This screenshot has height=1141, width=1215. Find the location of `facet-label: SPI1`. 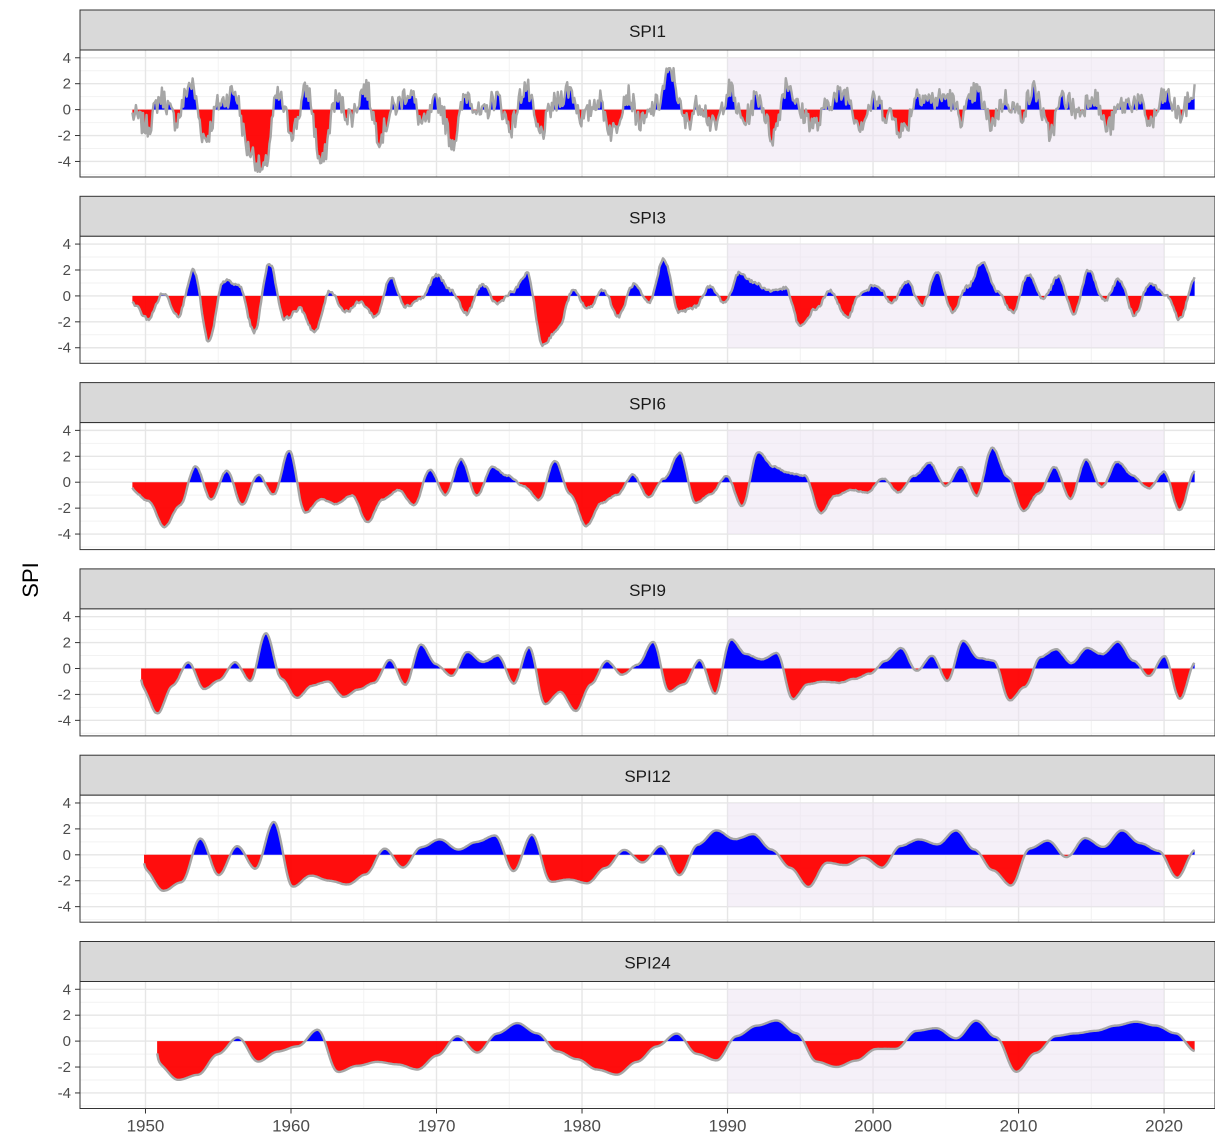

facet-label: SPI1 is located at coordinates (647, 31).